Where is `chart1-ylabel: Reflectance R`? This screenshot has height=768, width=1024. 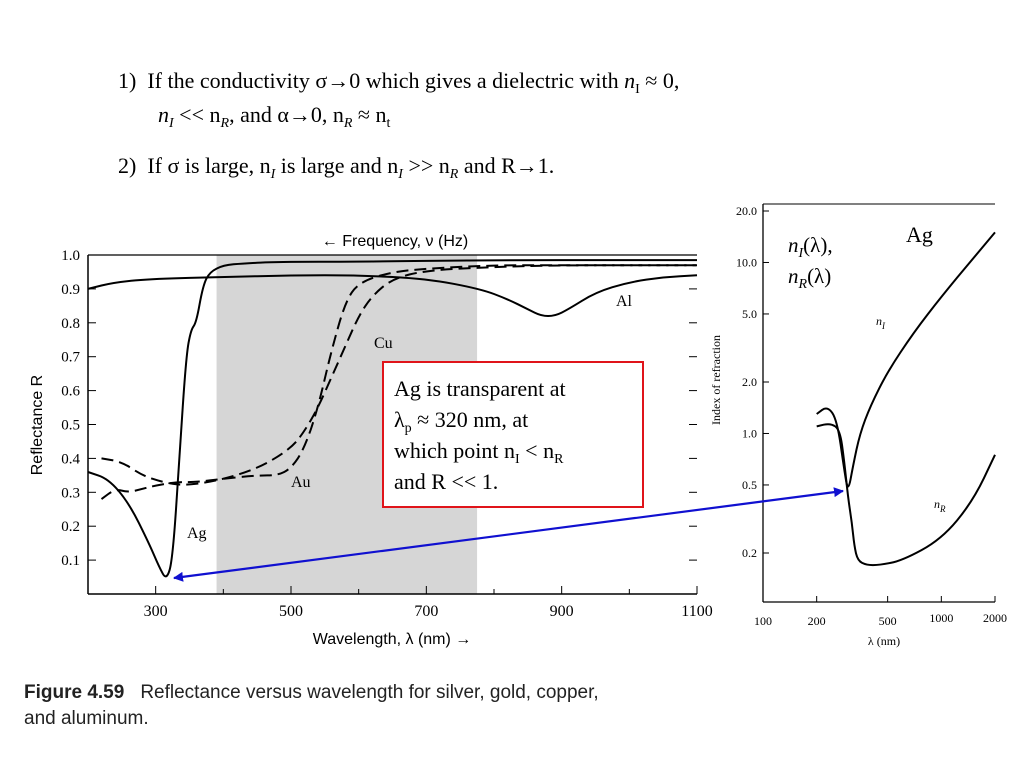 chart1-ylabel: Reflectance R is located at coordinates (37, 425).